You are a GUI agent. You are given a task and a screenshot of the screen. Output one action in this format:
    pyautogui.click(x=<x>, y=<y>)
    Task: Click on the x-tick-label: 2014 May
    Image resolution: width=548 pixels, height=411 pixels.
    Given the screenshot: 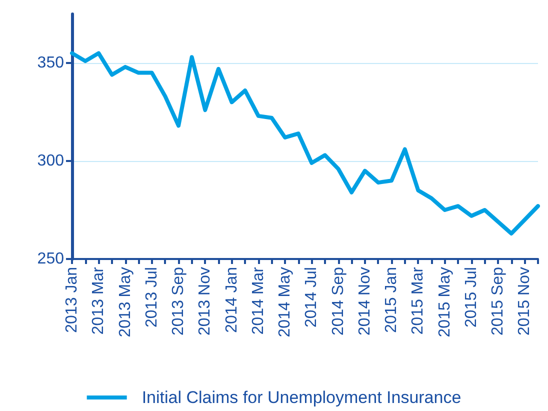 What is the action you would take?
    pyautogui.click(x=285, y=302)
    